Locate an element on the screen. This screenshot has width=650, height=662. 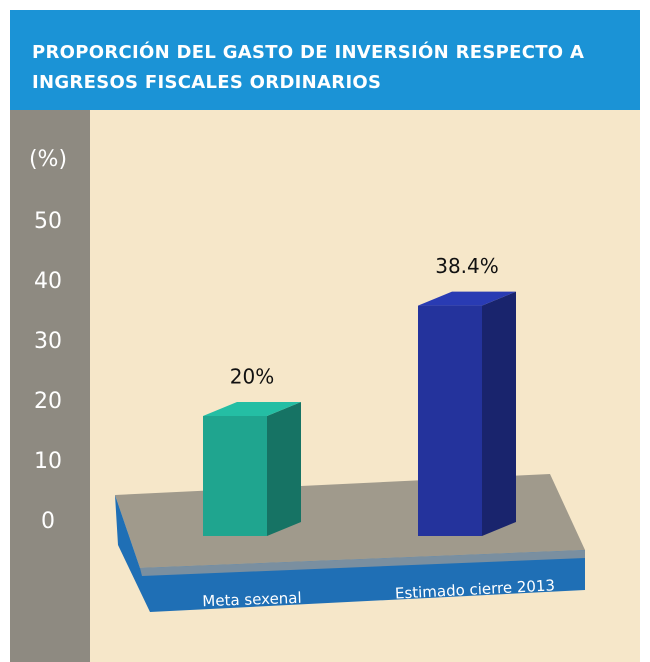
y-tick-label: 20 is located at coordinates (48, 401).